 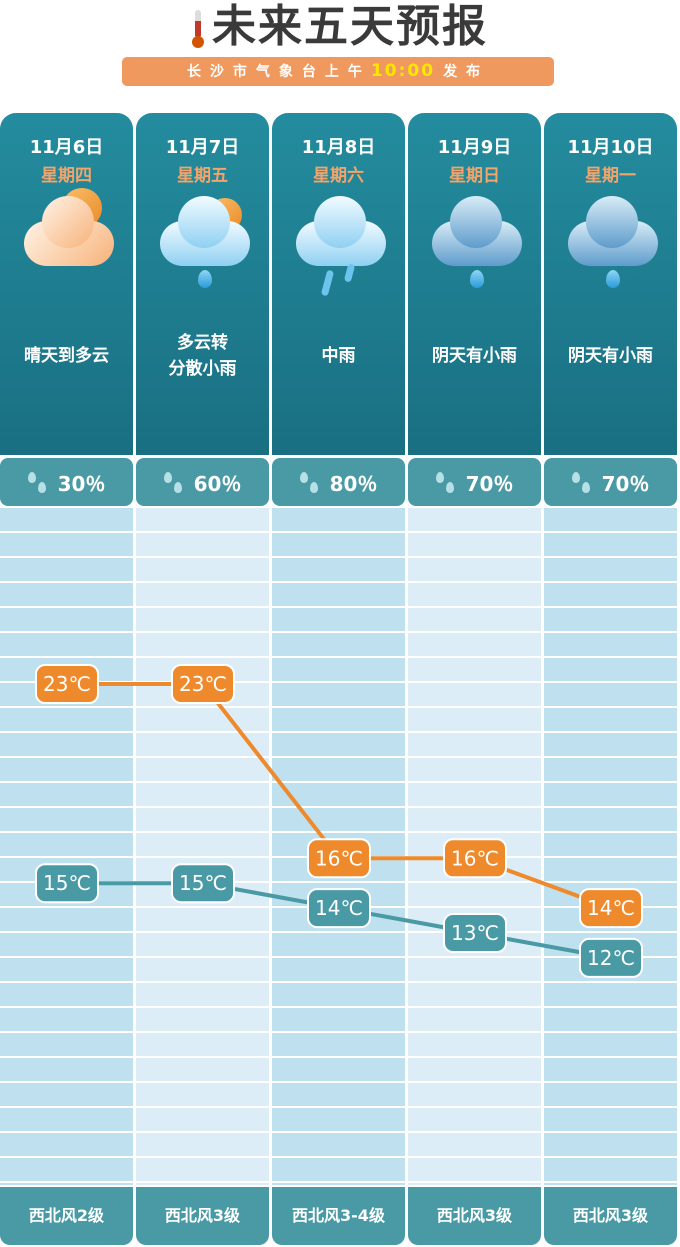 What do you see at coordinates (338, 1216) in the screenshot?
I see `wind: 西北风3-4级` at bounding box center [338, 1216].